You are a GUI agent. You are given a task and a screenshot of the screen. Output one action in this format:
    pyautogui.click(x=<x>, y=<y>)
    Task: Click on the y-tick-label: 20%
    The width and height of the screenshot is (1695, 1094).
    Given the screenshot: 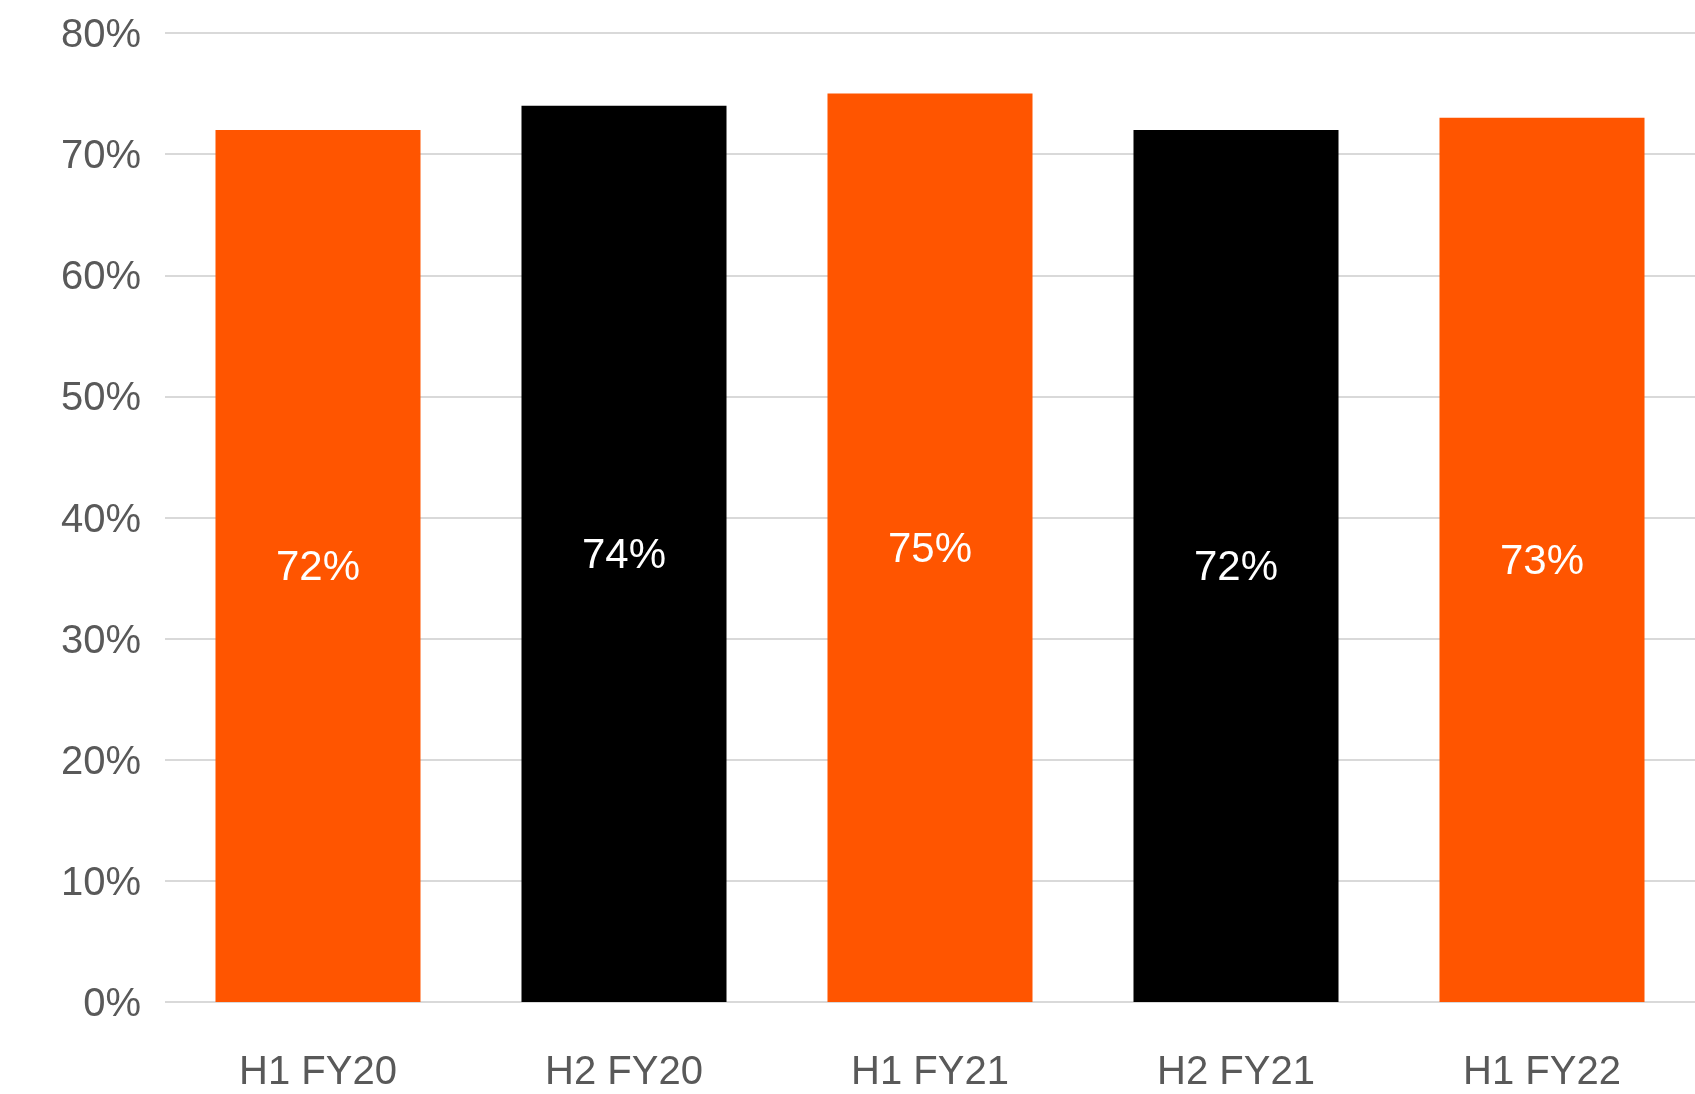 What is the action you would take?
    pyautogui.click(x=100, y=759)
    